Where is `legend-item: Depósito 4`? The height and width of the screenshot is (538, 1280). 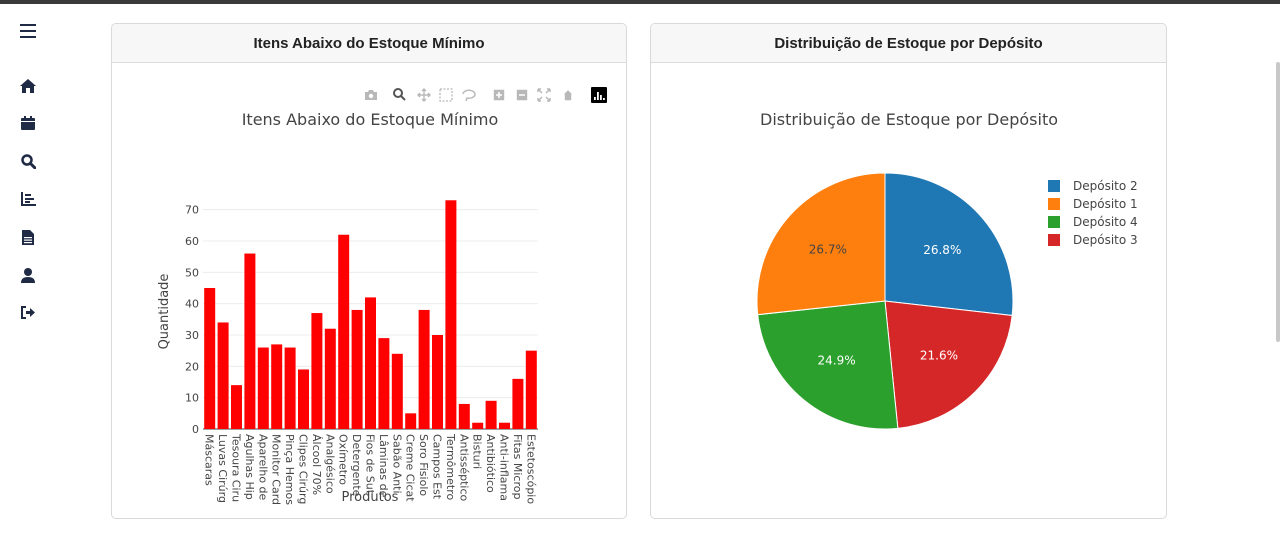 legend-item: Depósito 4 is located at coordinates (1093, 222).